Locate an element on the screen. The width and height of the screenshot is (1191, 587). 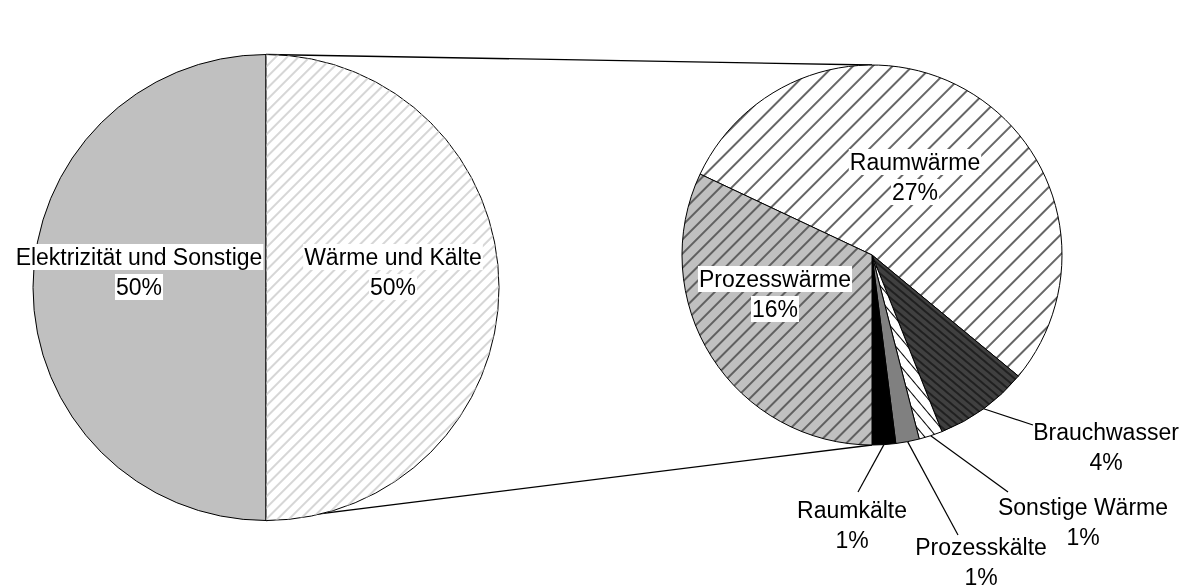
slice-label: Prozesskälte is located at coordinates (981, 547).